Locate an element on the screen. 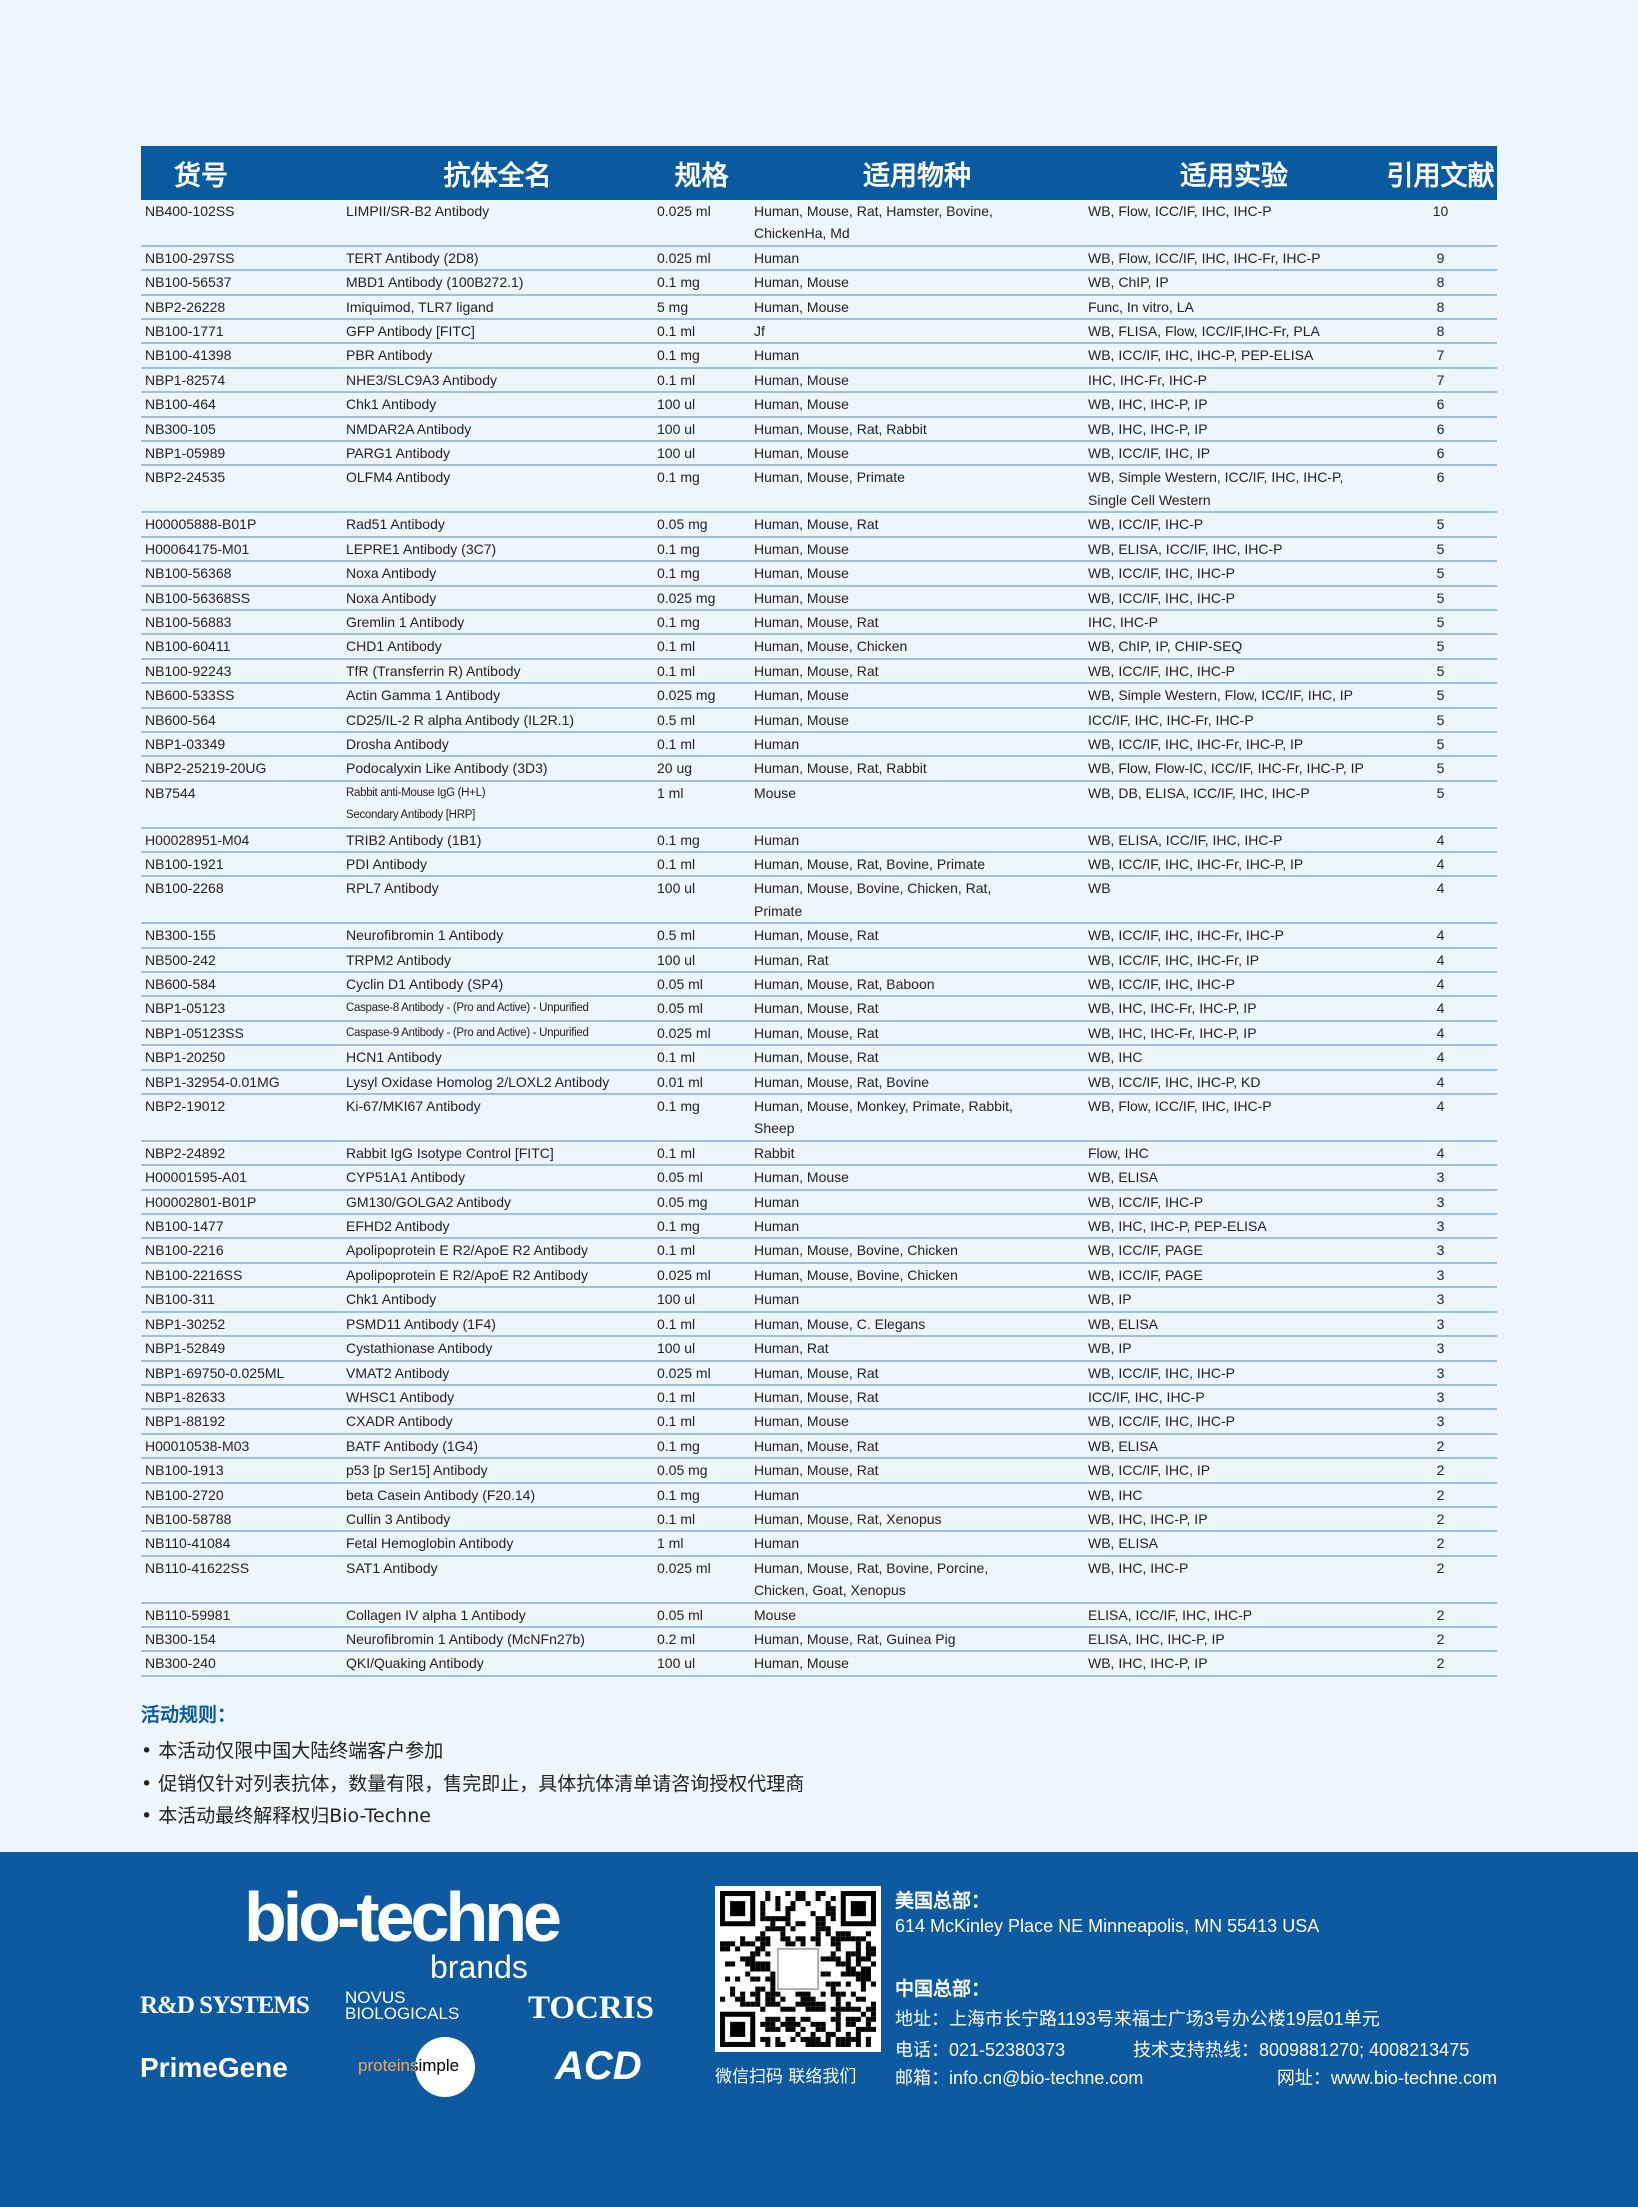 The height and width of the screenshot is (2207, 1638). cell-size: 0.01 ml is located at coordinates (680, 1081).